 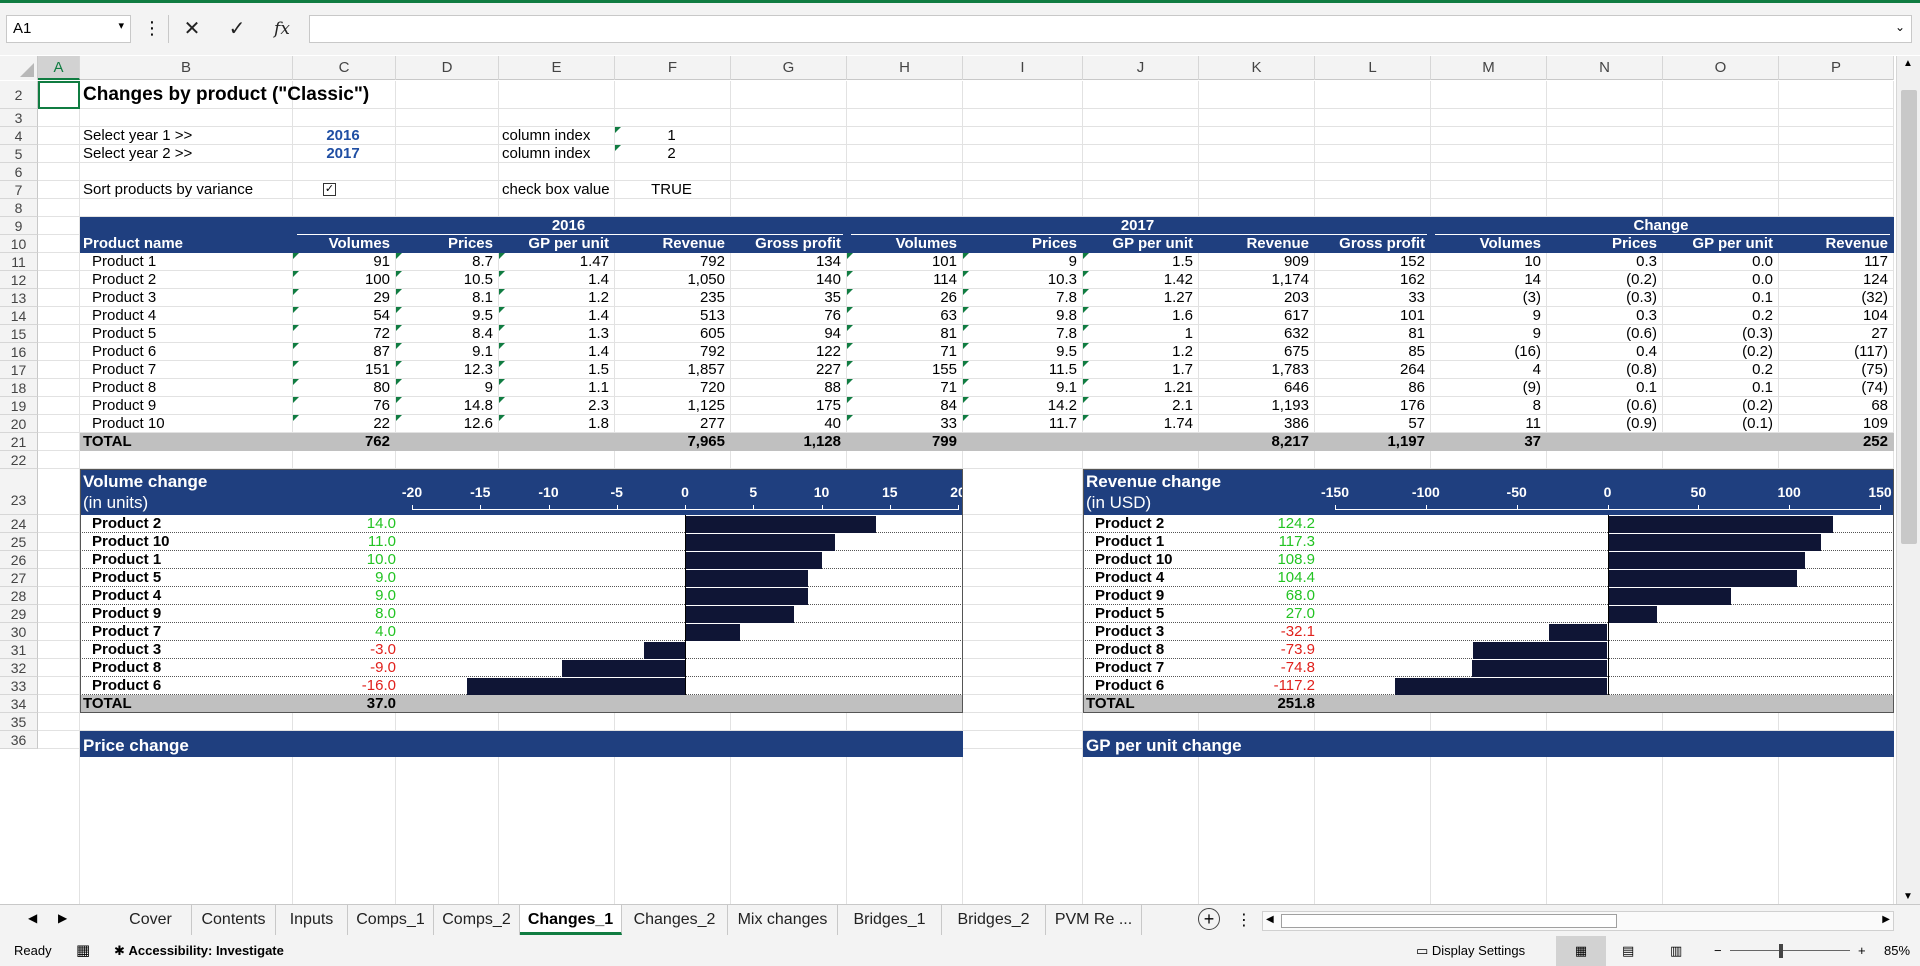 I want to click on table-cell: 2.1, so click(x=1182, y=405).